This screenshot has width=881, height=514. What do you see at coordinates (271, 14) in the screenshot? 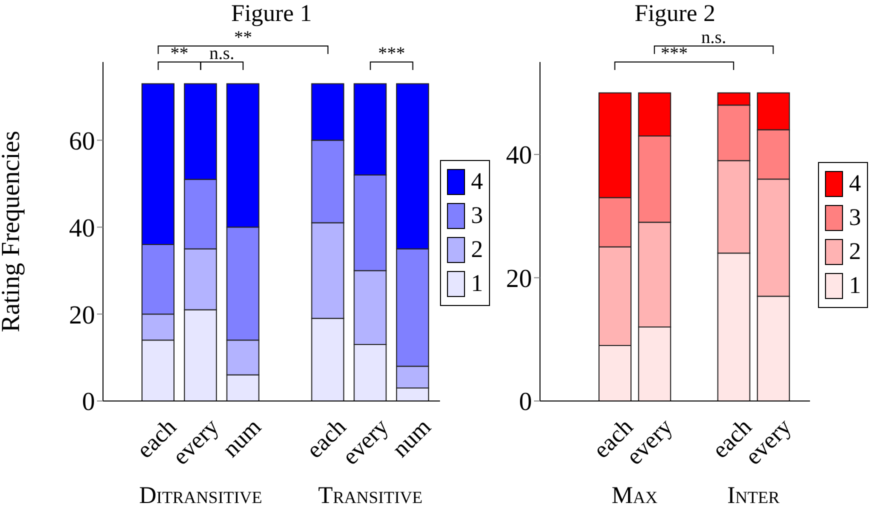
I see `chart-title: Figure 1` at bounding box center [271, 14].